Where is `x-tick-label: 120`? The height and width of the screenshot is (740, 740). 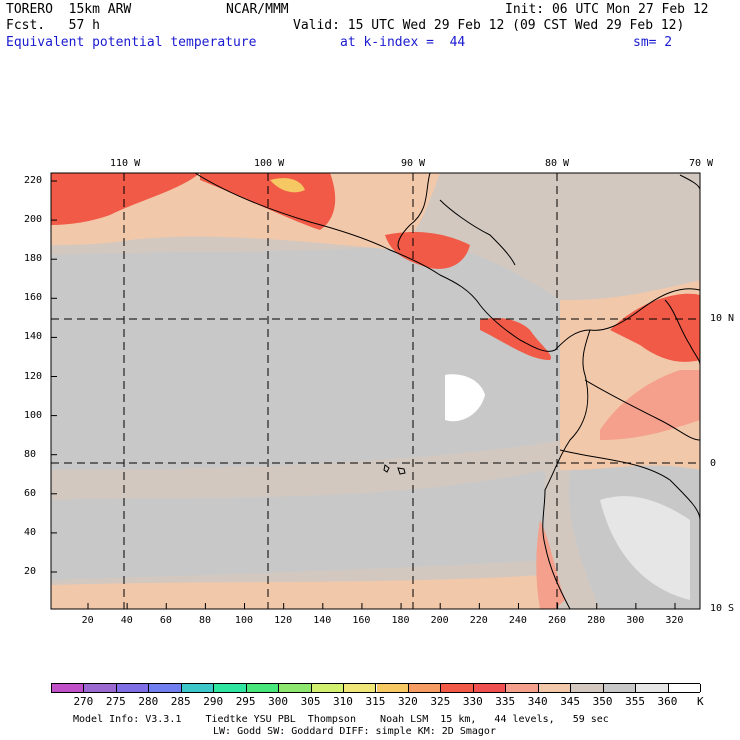
x-tick-label: 120 is located at coordinates (283, 620).